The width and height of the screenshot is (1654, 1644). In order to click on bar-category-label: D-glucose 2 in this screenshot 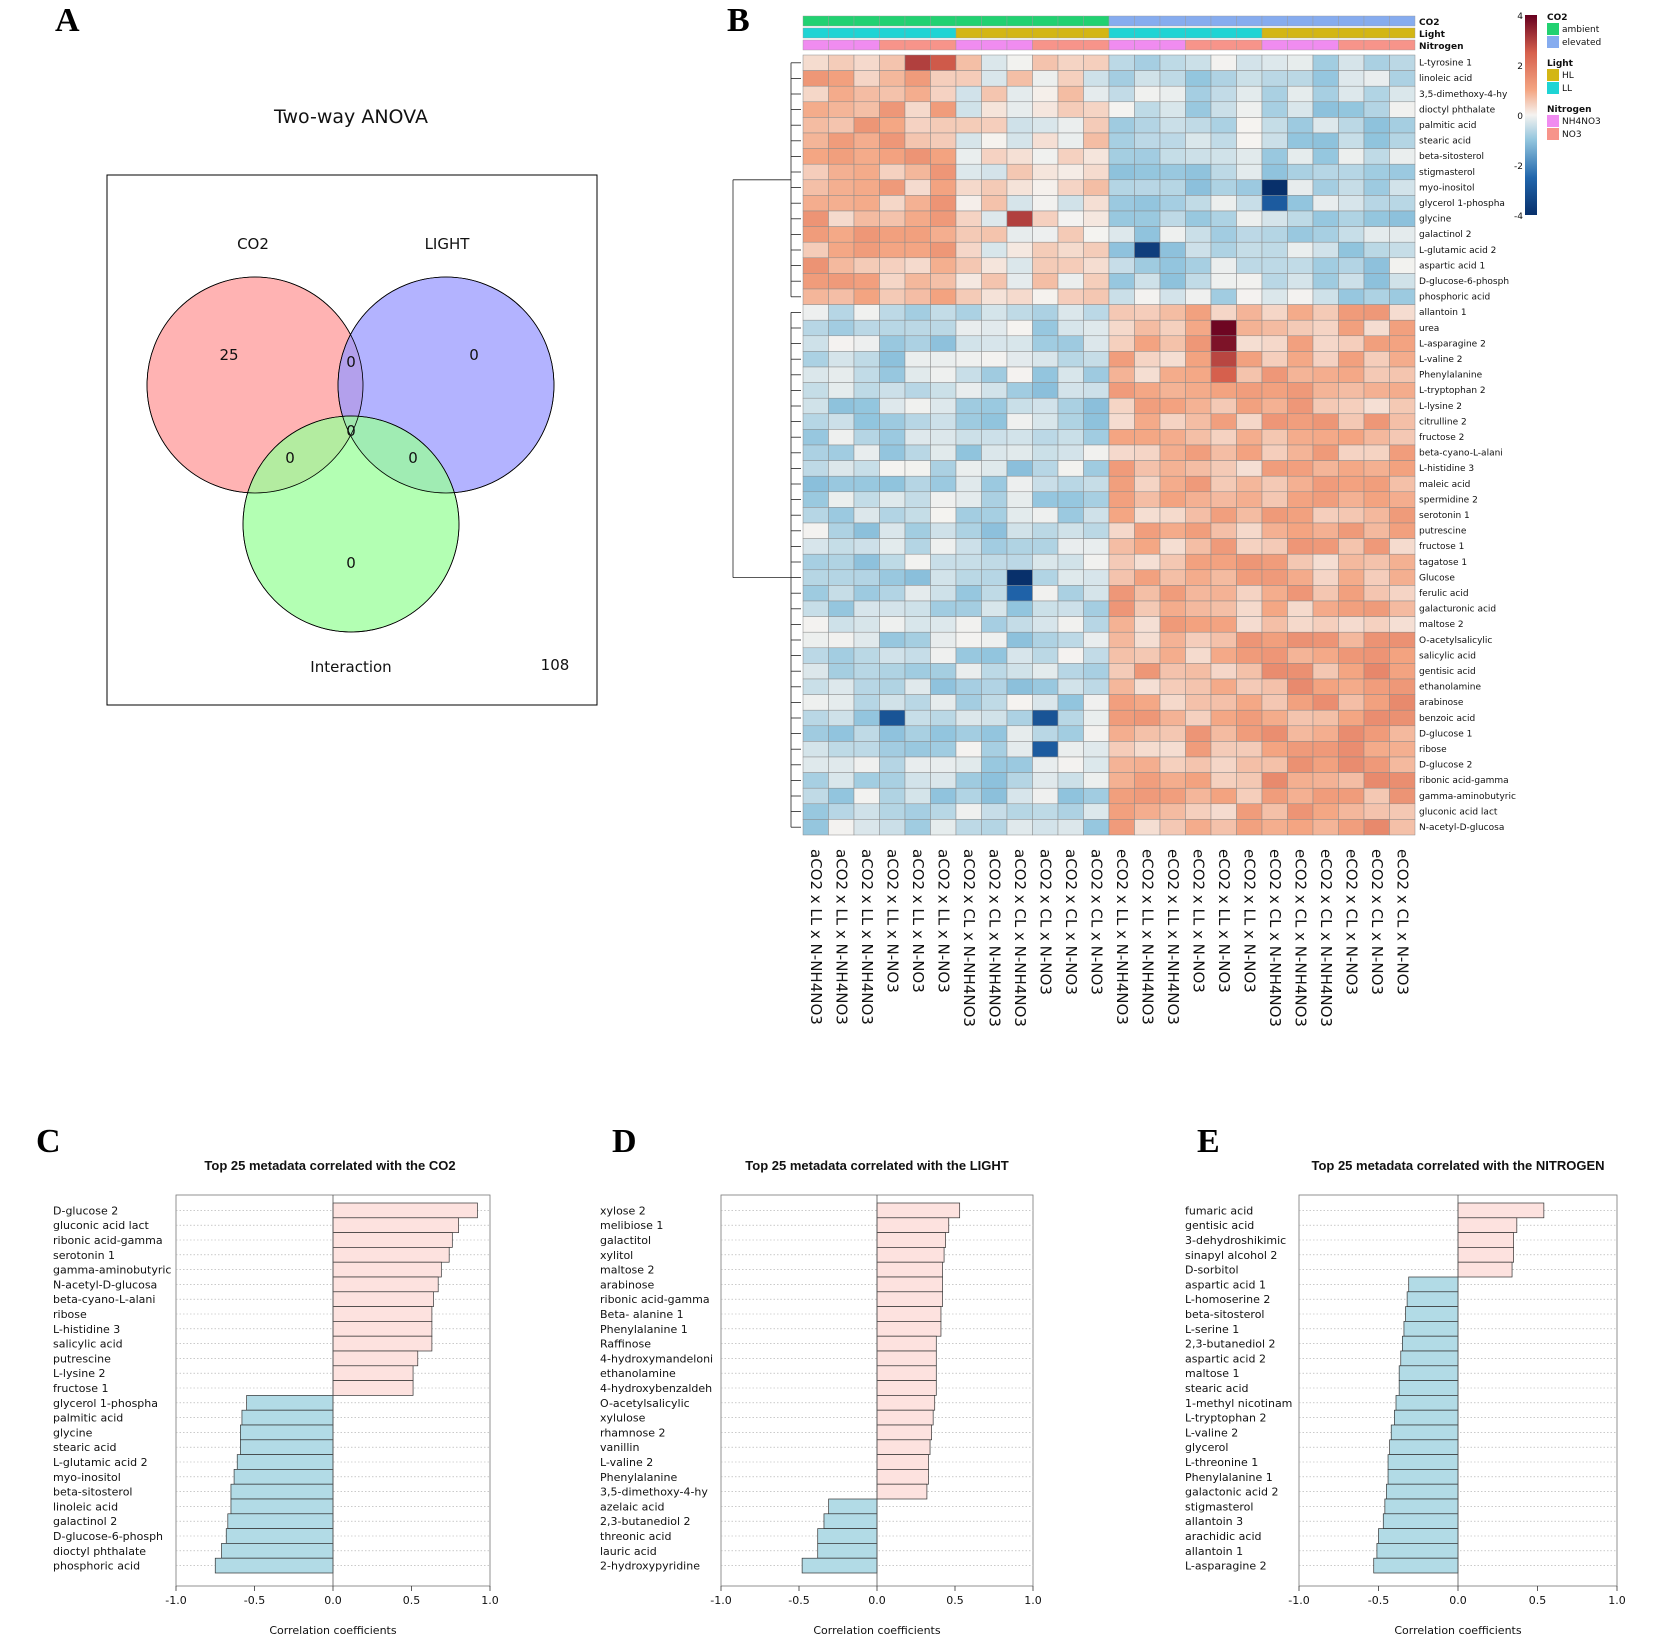, I will do `click(85, 1210)`.